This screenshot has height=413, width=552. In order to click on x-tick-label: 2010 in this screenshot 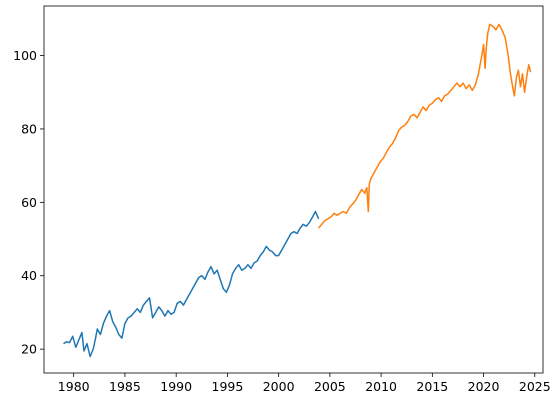, I will do `click(381, 386)`.